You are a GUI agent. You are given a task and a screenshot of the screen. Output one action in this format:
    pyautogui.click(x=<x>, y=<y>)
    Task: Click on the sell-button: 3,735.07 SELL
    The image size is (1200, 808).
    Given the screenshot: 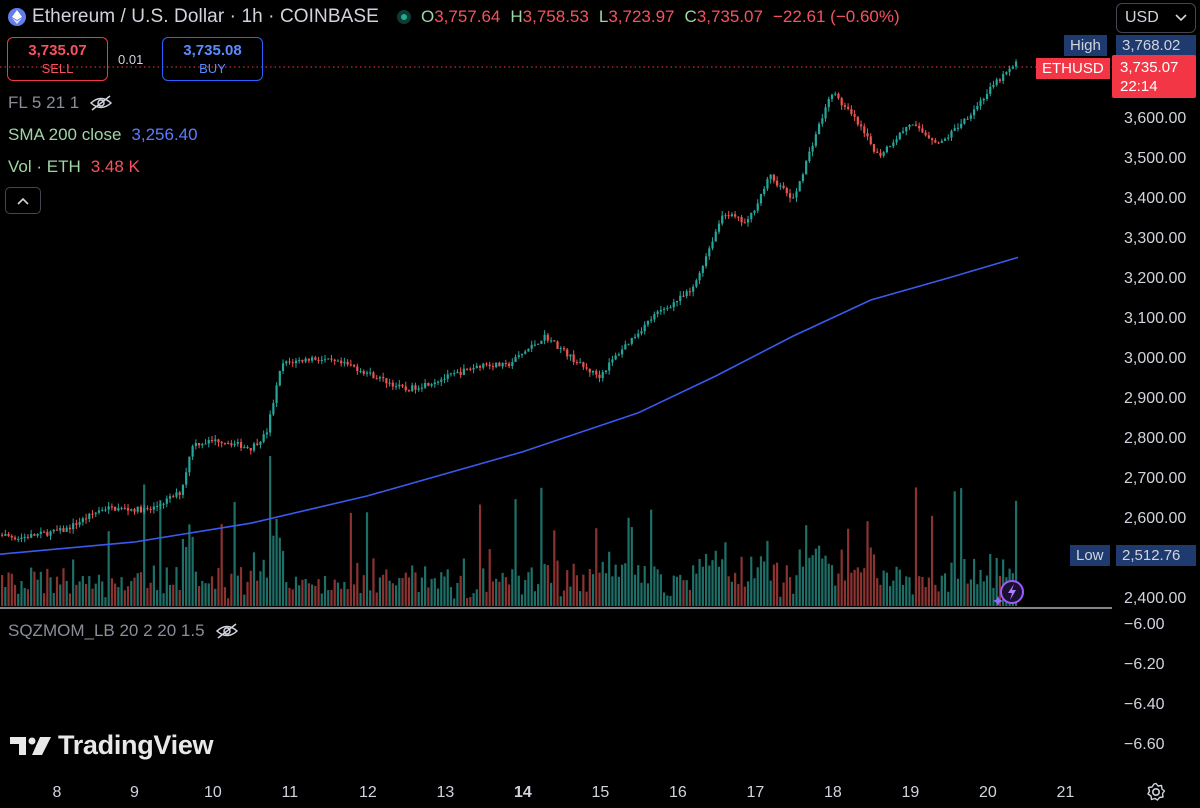 What is the action you would take?
    pyautogui.click(x=57, y=59)
    